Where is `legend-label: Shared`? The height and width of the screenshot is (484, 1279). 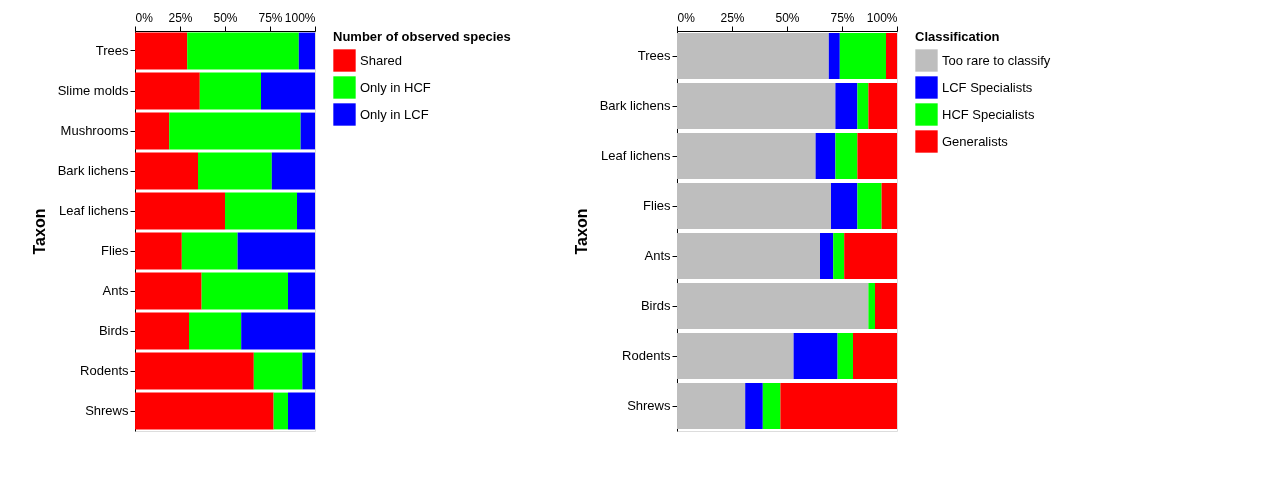 legend-label: Shared is located at coordinates (381, 60).